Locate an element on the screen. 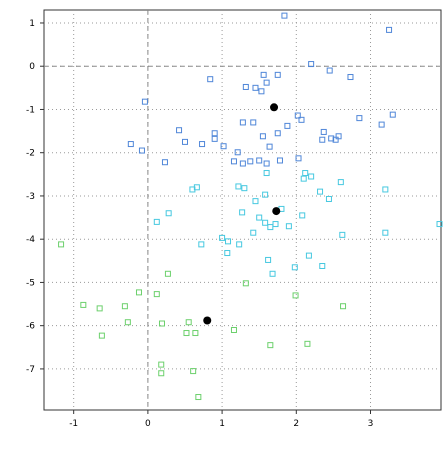  y-tick-label-5: -4 is located at coordinates (30, 240).